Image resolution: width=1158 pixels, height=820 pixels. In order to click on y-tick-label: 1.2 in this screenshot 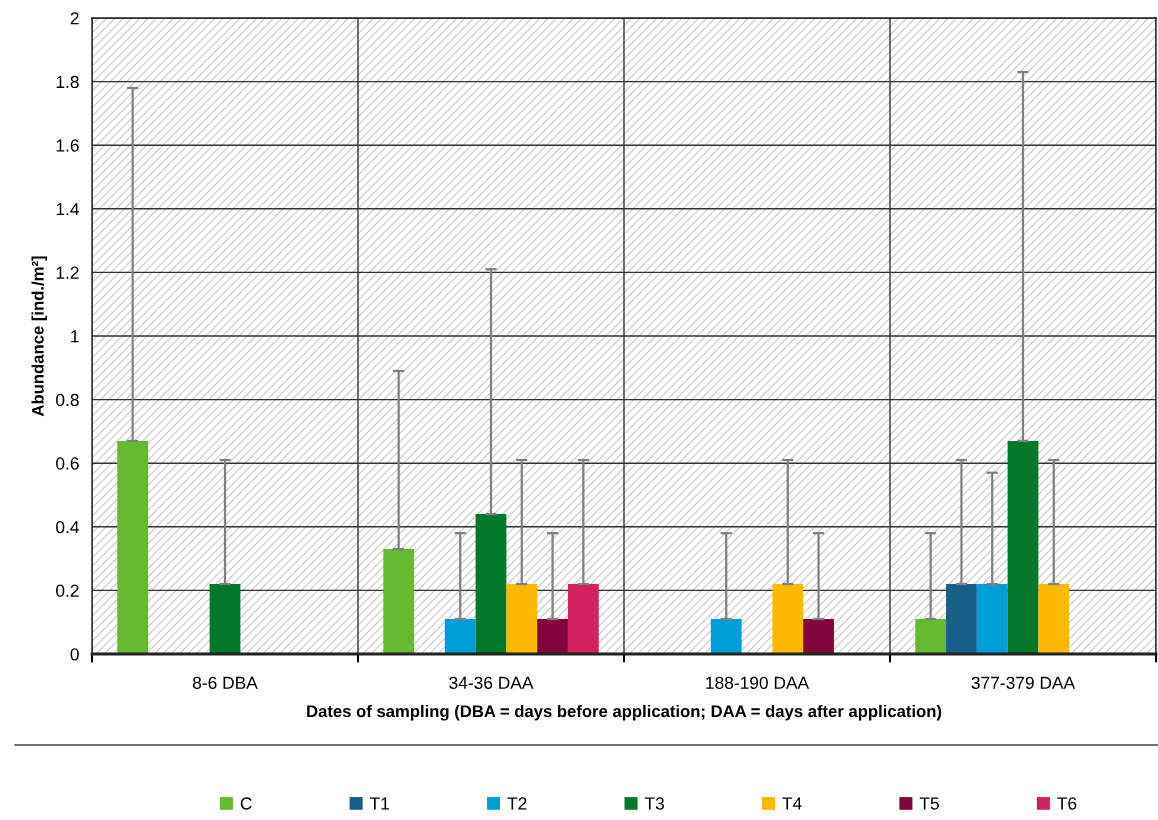, I will do `click(67, 272)`.